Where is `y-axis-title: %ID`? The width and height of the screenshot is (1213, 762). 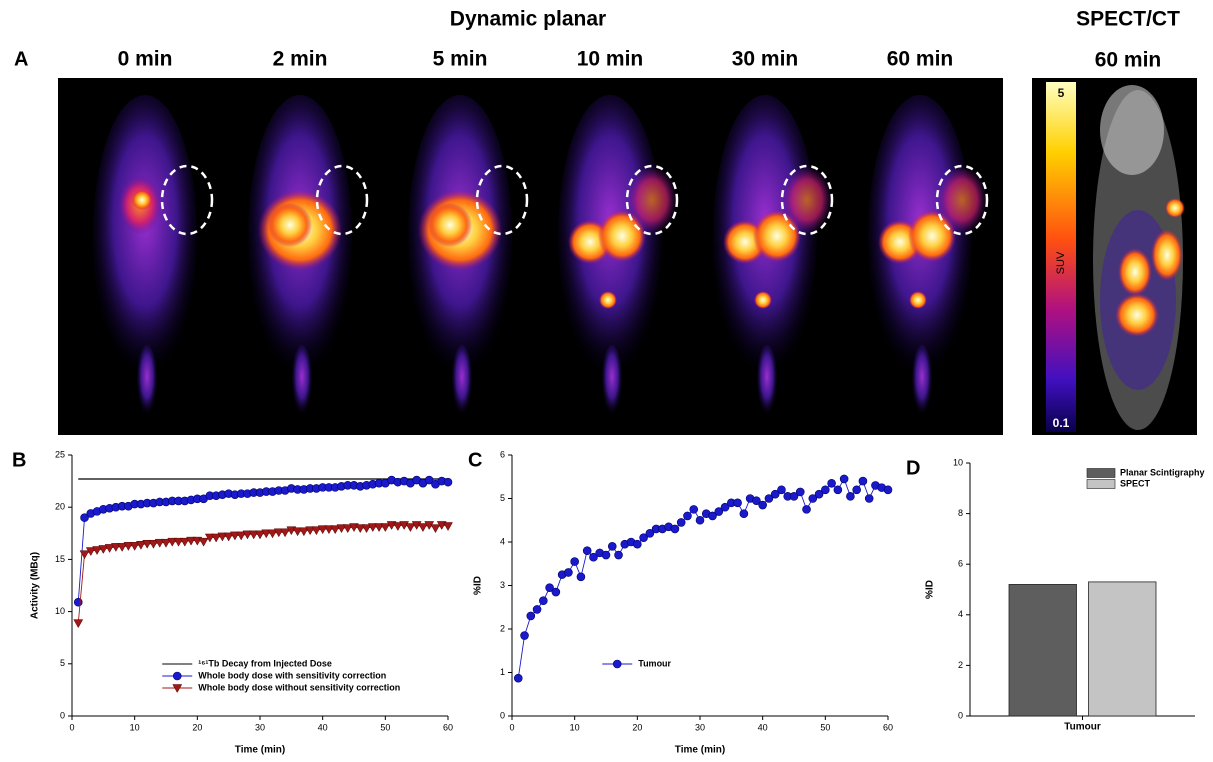
y-axis-title: %ID is located at coordinates (478, 585).